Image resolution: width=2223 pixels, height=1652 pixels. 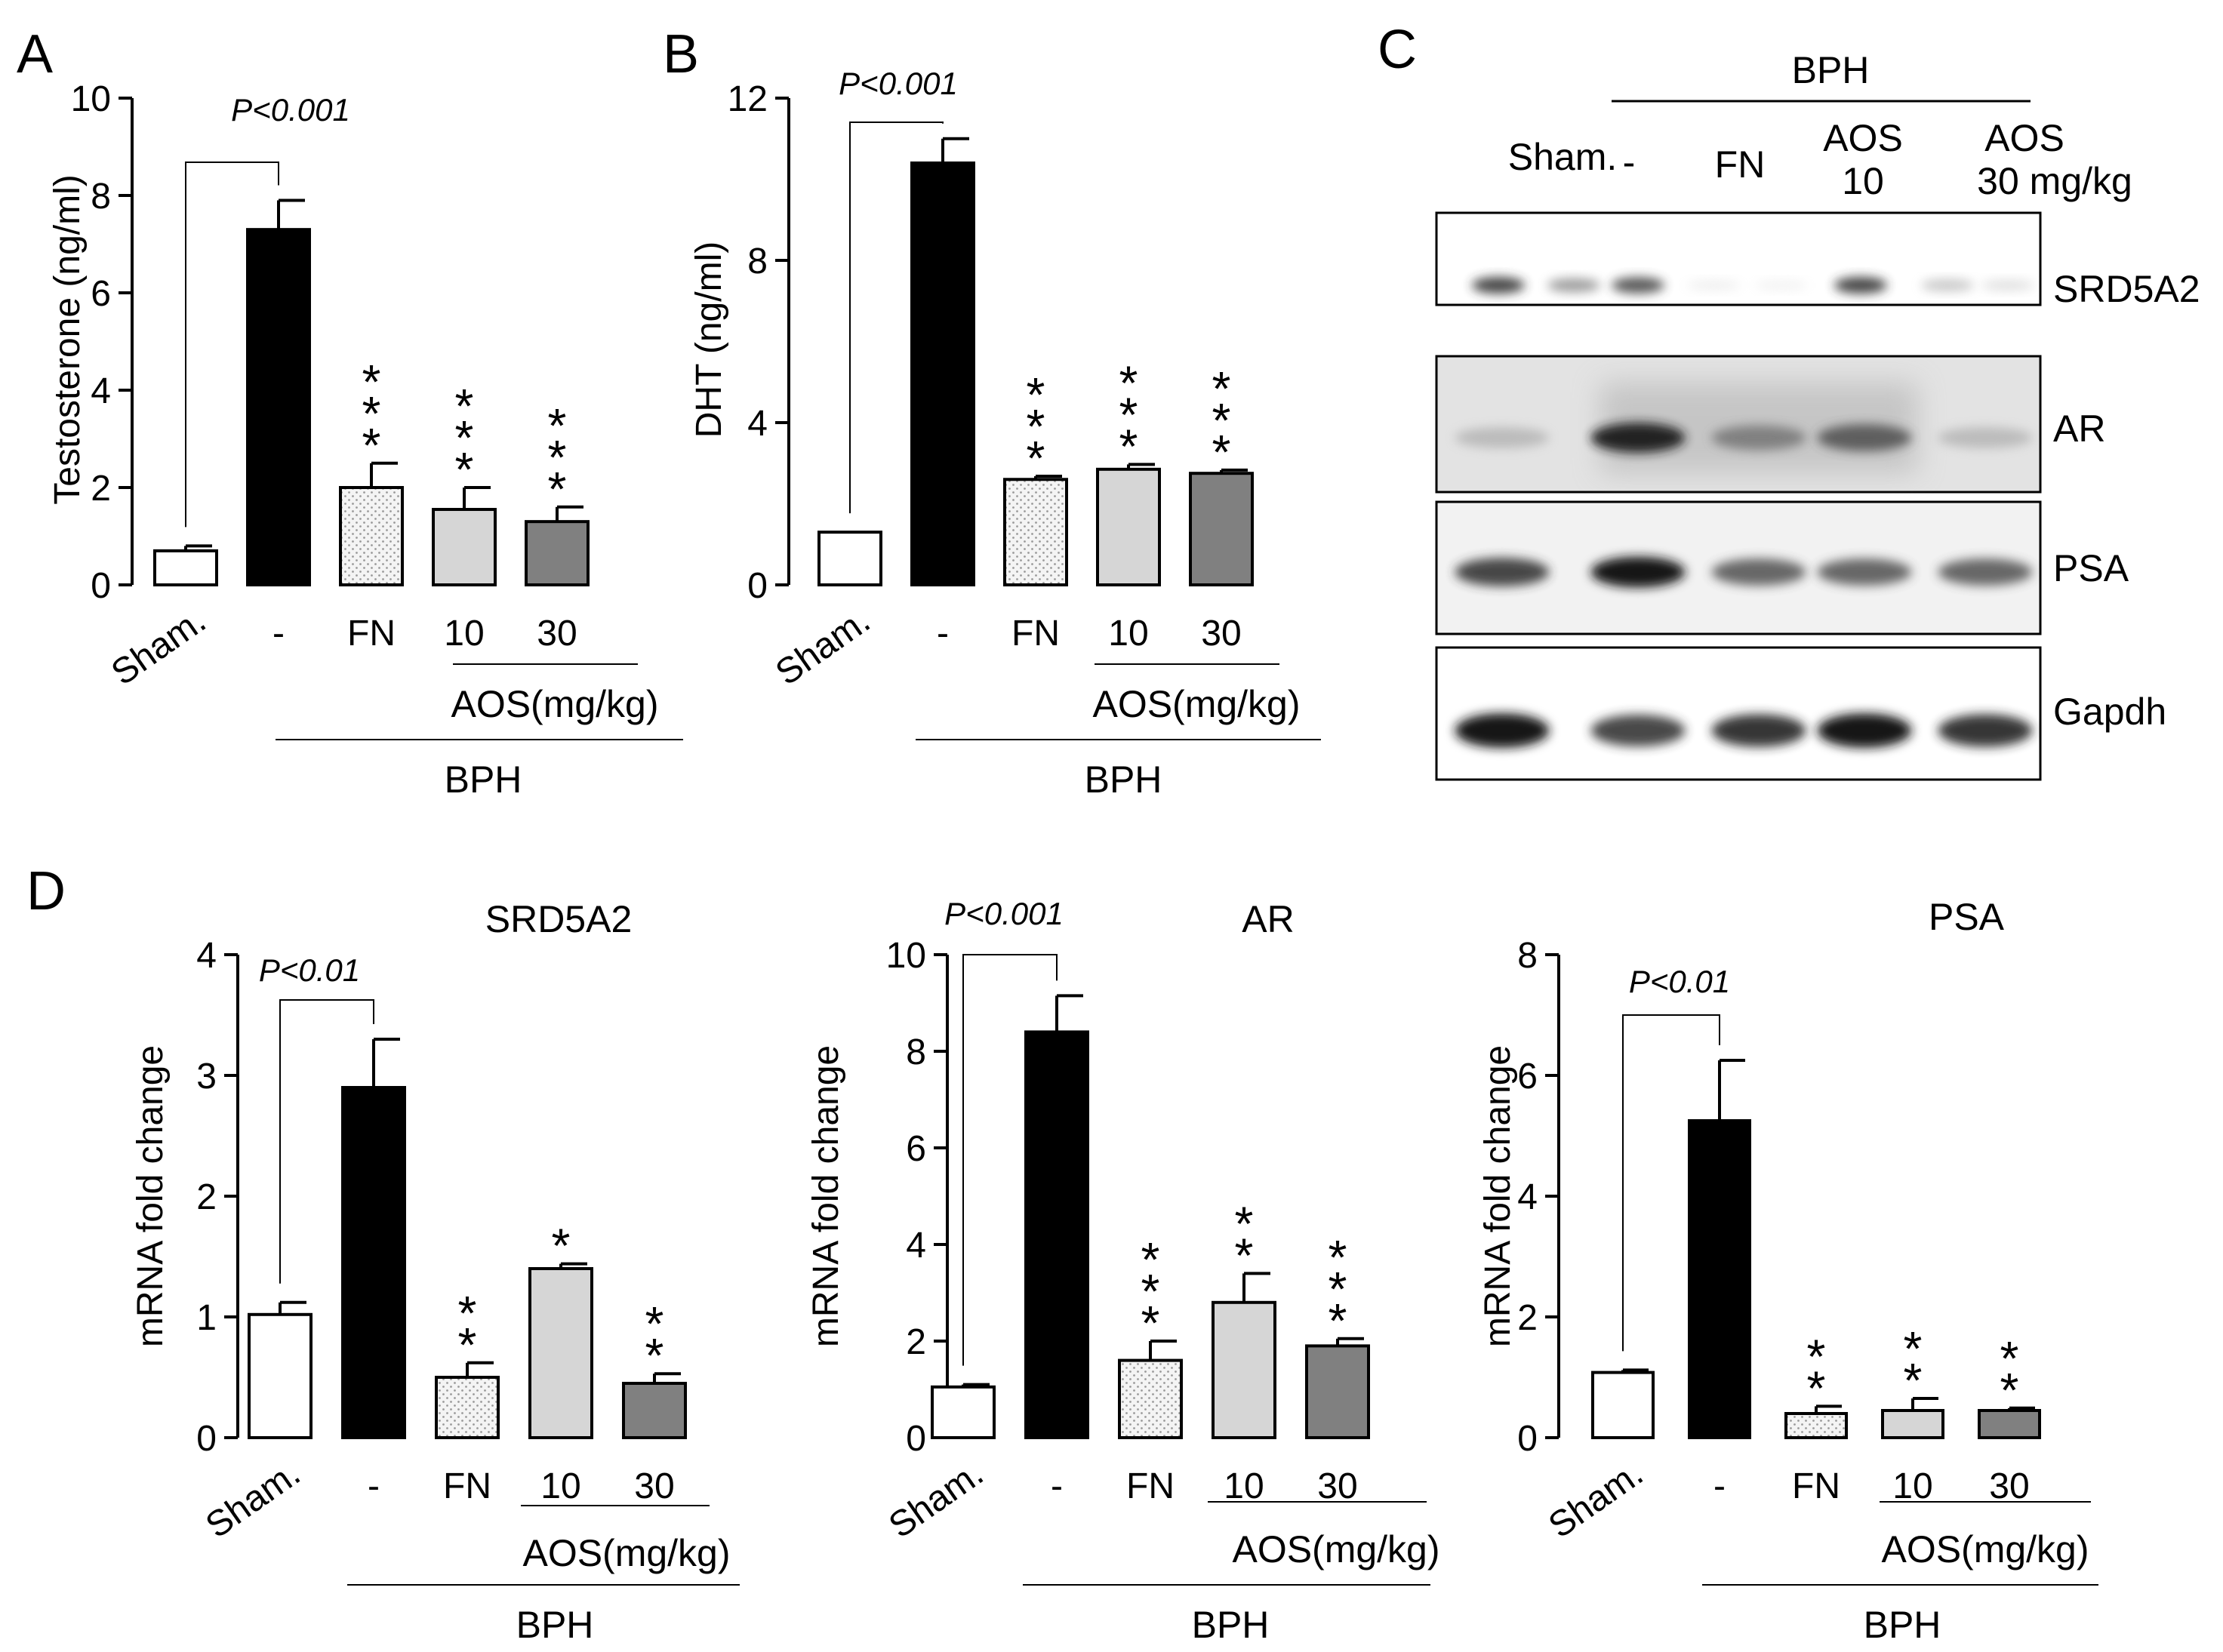 What do you see at coordinates (826, 1196) in the screenshot?
I see `y-axis-label: mRNA fold change` at bounding box center [826, 1196].